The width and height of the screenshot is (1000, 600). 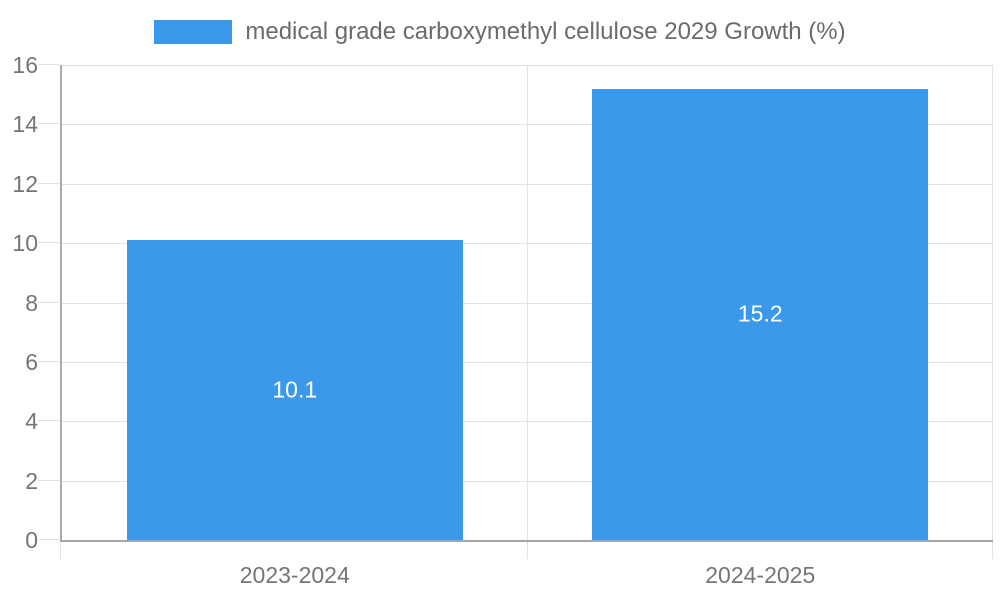 I want to click on y-axis-extension-tick, so click(x=60, y=550).